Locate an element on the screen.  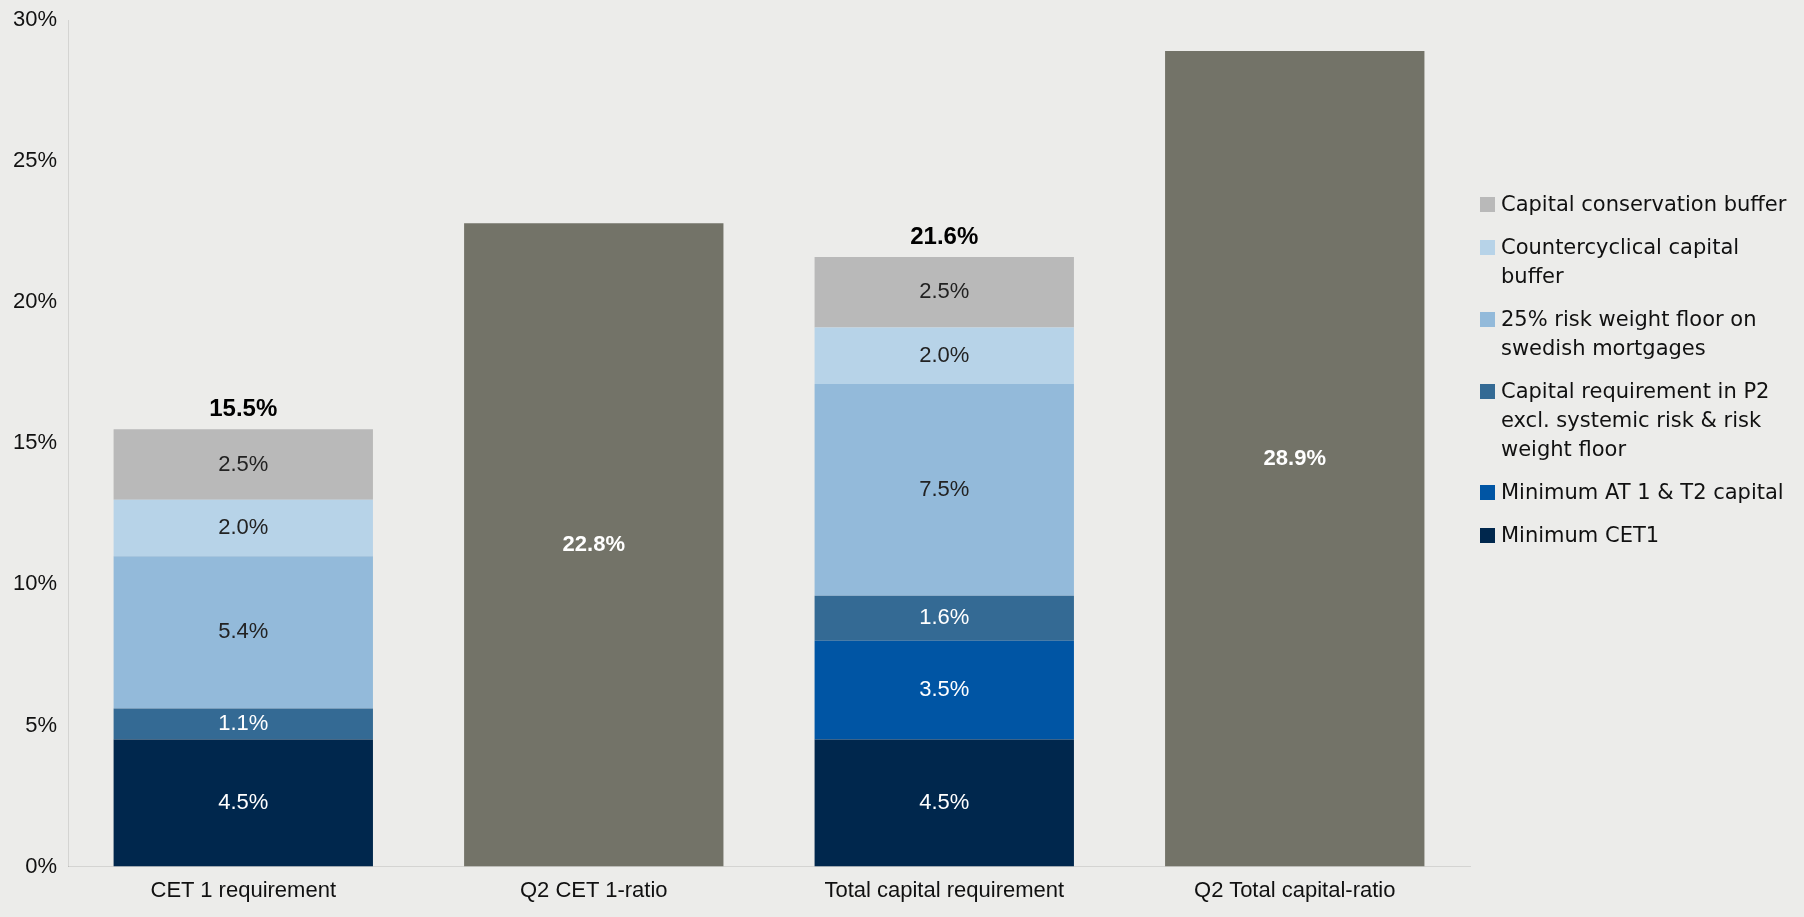
total-label: 21.6% is located at coordinates (944, 235).